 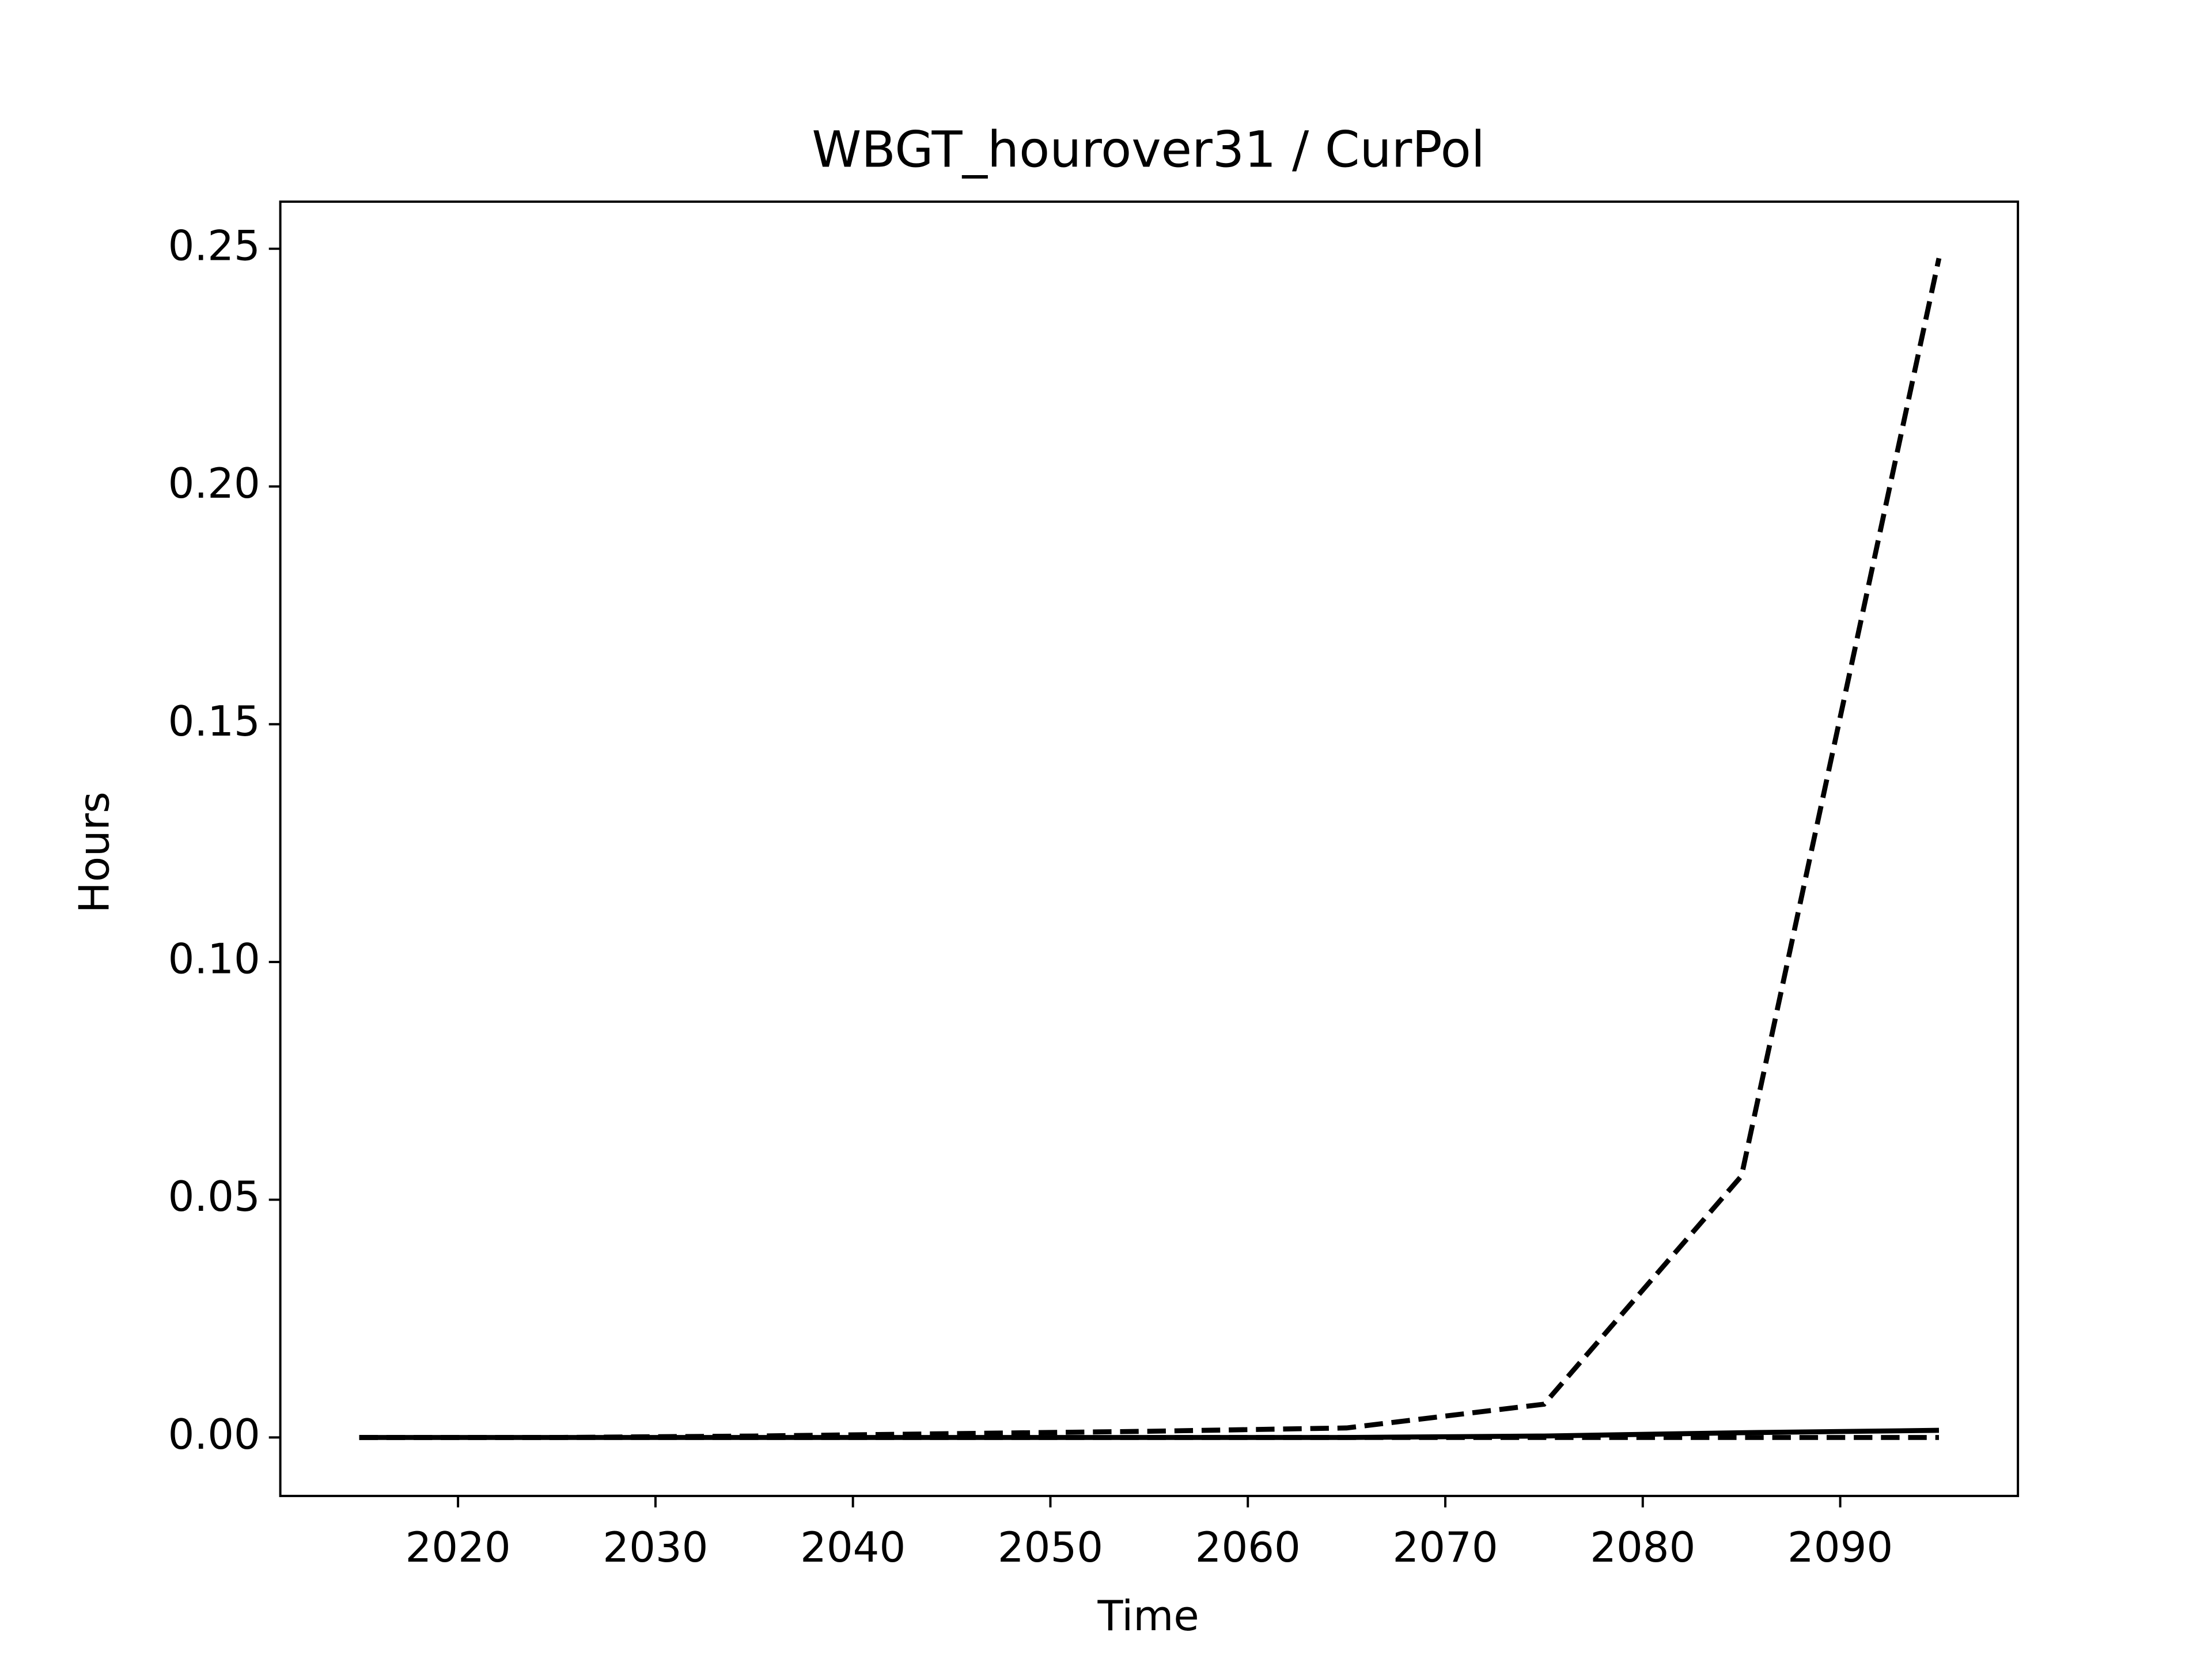 What do you see at coordinates (1840, 1547) in the screenshot?
I see `x-tick-label: 2090` at bounding box center [1840, 1547].